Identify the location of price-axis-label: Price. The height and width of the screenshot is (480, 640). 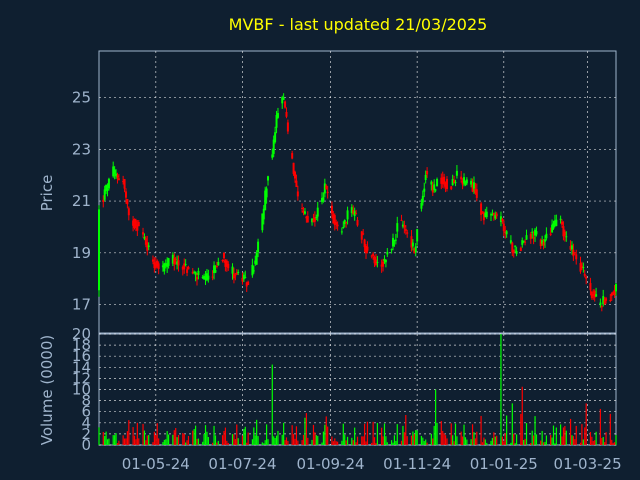
(47, 193).